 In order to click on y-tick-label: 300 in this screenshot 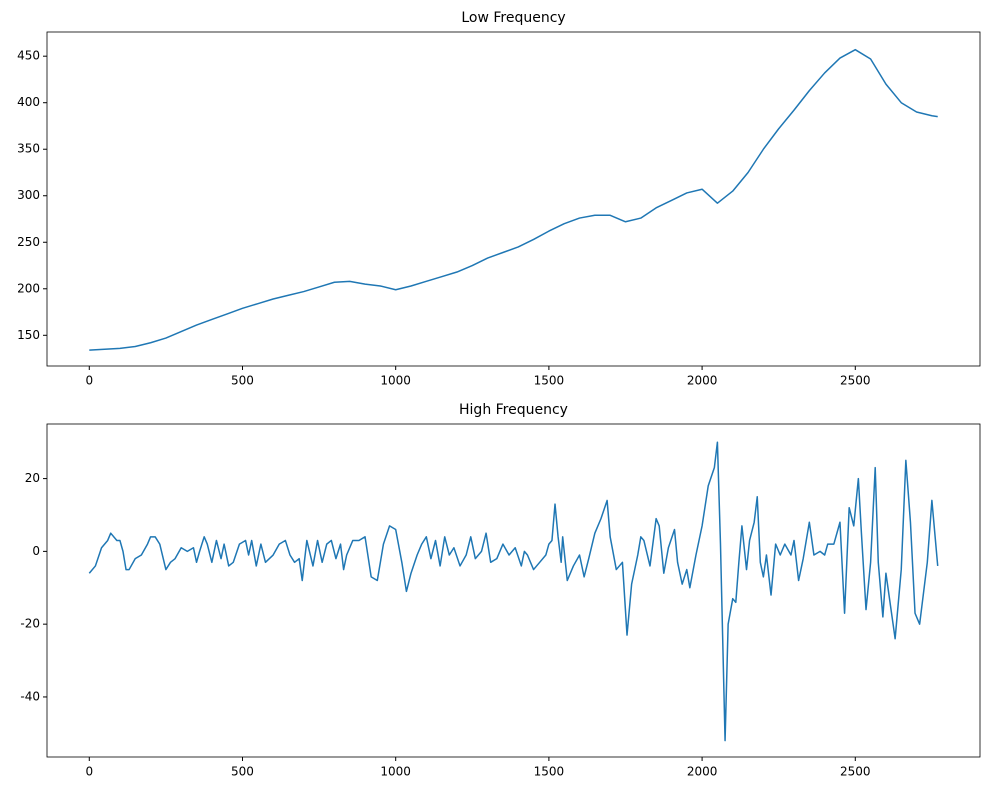, I will do `click(28, 195)`.